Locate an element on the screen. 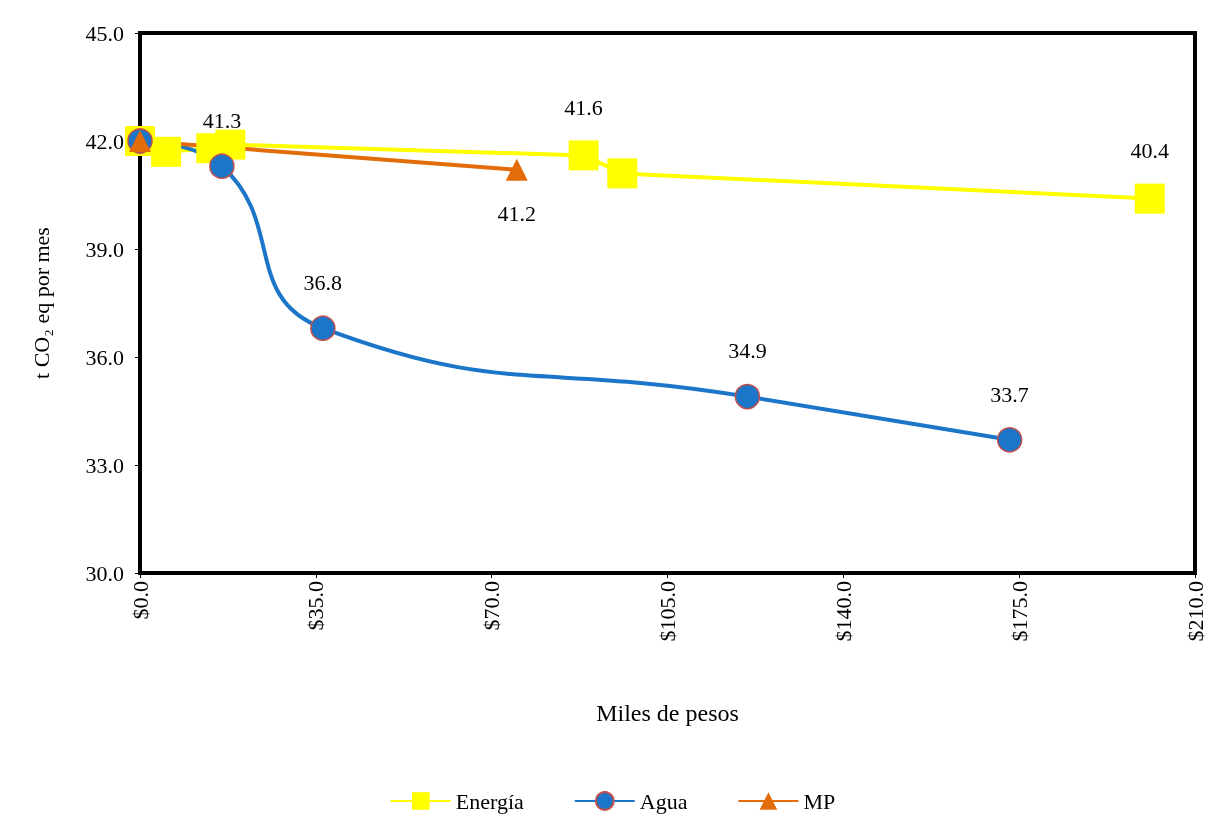 This screenshot has width=1225, height=825. y-tick-label: 42.0 is located at coordinates (104, 141).